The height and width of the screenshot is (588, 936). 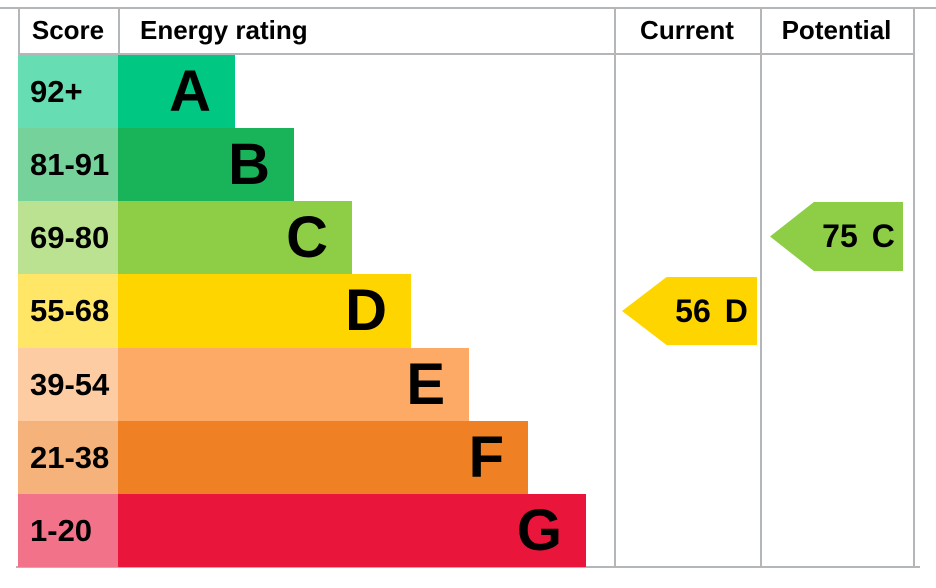 What do you see at coordinates (119, 31) in the screenshot?
I see `score-column-right-border` at bounding box center [119, 31].